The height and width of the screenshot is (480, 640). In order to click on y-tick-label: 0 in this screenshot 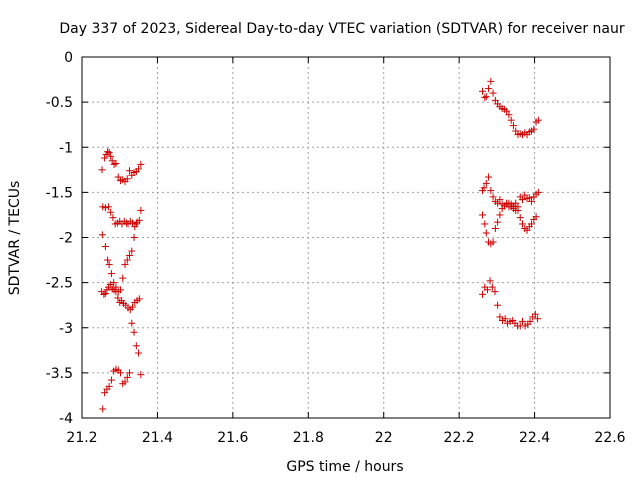, I will do `click(68, 58)`.